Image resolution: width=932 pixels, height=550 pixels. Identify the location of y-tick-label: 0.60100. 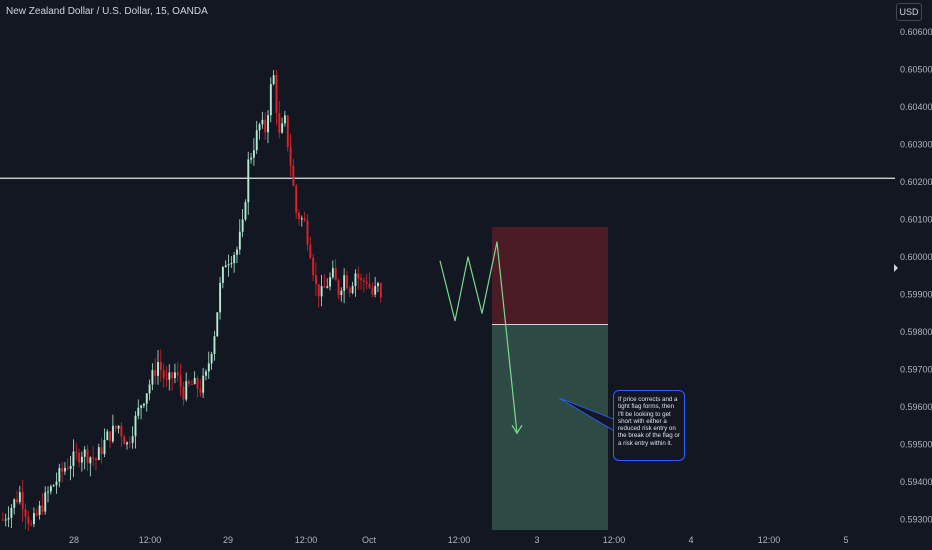
(916, 220).